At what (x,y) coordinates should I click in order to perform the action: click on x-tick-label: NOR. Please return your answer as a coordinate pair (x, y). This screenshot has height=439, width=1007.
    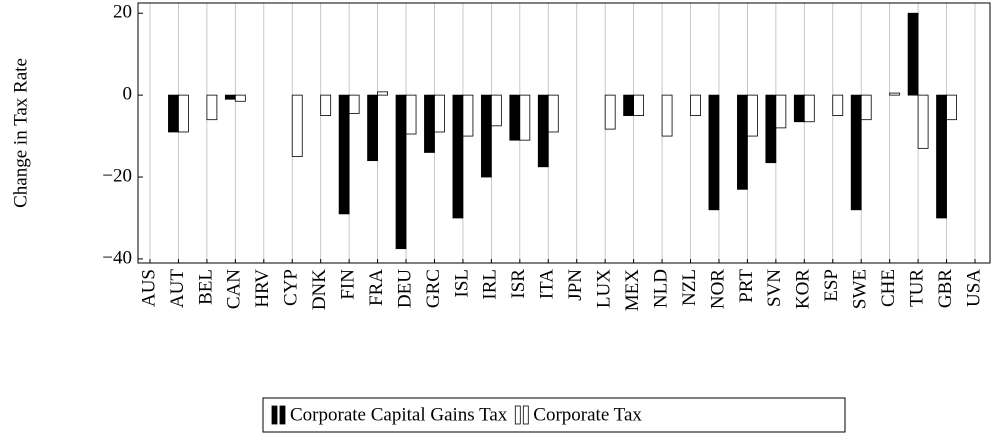
    Looking at the image, I should click on (717, 289).